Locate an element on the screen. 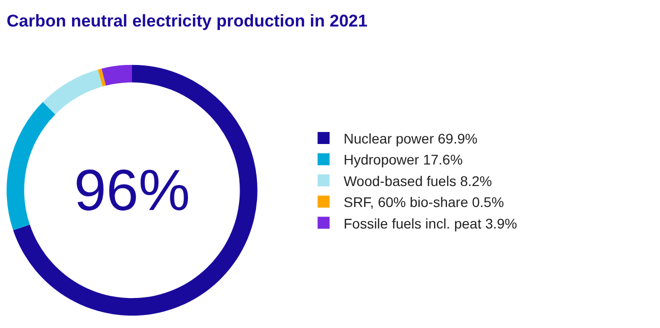 Image resolution: width=660 pixels, height=328 pixels. chart-title: Carbon neutral electricity production in 2021 is located at coordinates (187, 21).